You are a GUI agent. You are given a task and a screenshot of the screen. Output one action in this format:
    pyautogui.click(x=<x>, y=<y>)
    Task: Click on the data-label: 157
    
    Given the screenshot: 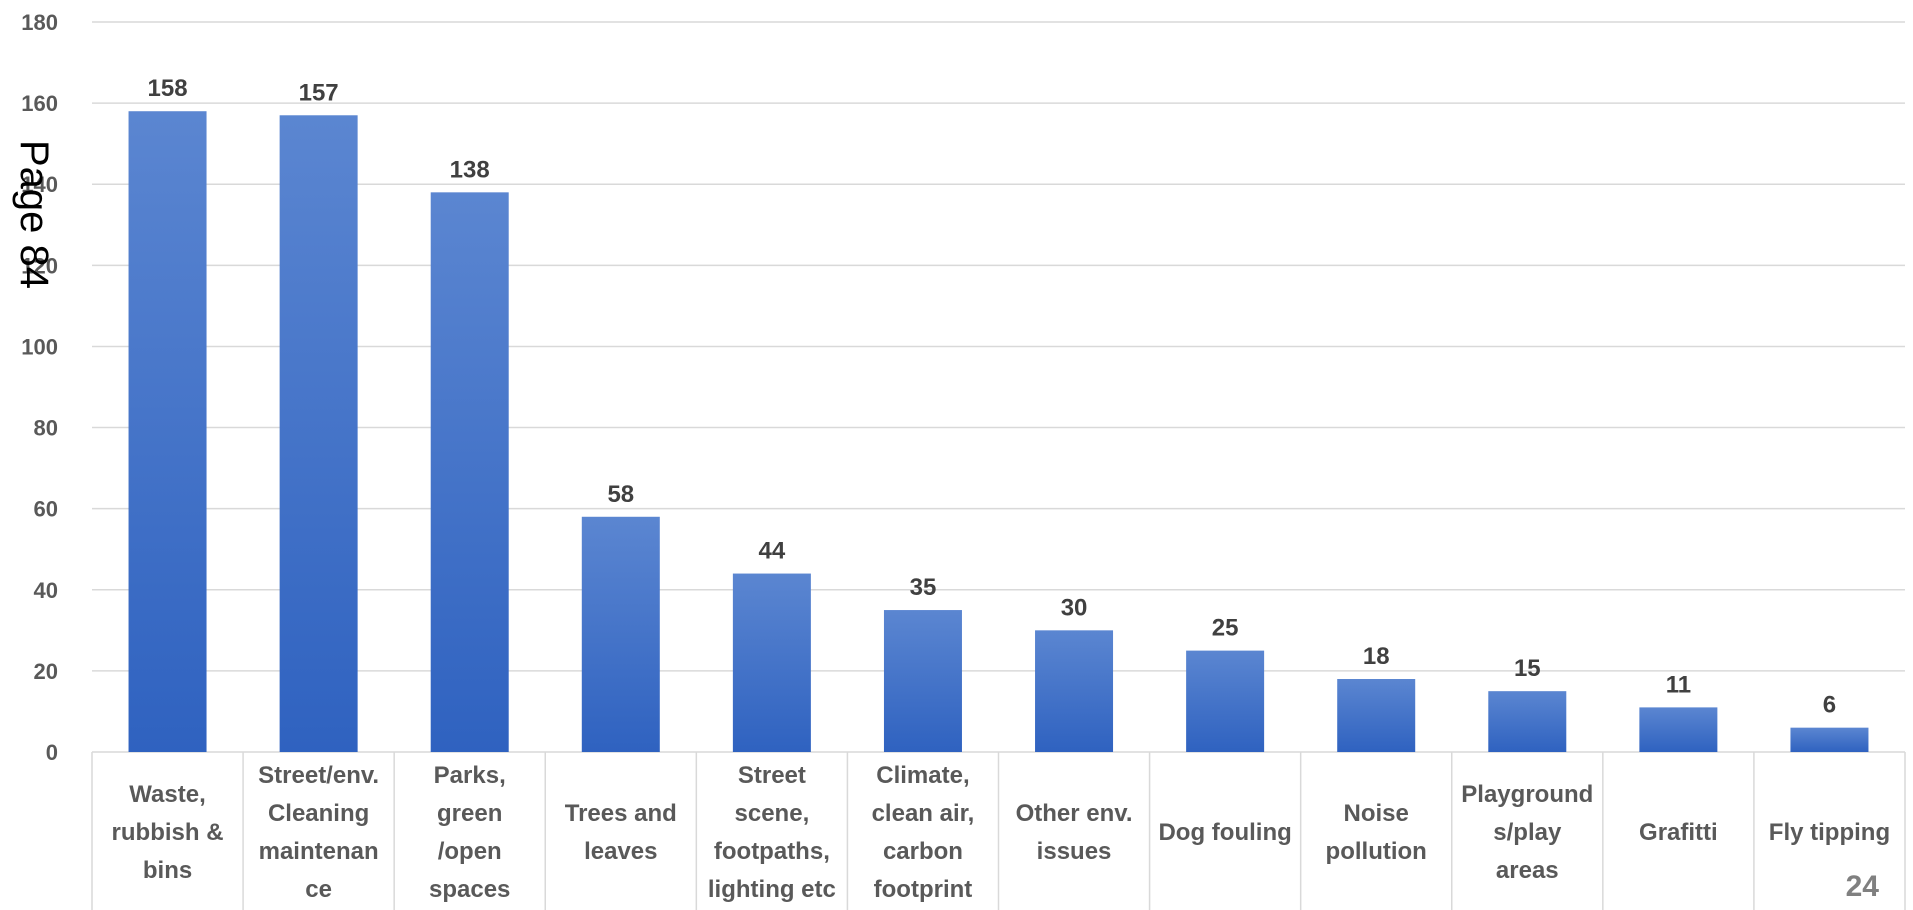 What is the action you would take?
    pyautogui.click(x=319, y=92)
    